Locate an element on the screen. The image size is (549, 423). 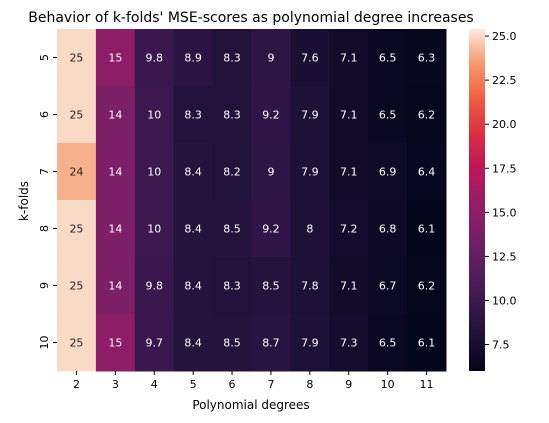
cell-value-label: 15 is located at coordinates (115, 58).